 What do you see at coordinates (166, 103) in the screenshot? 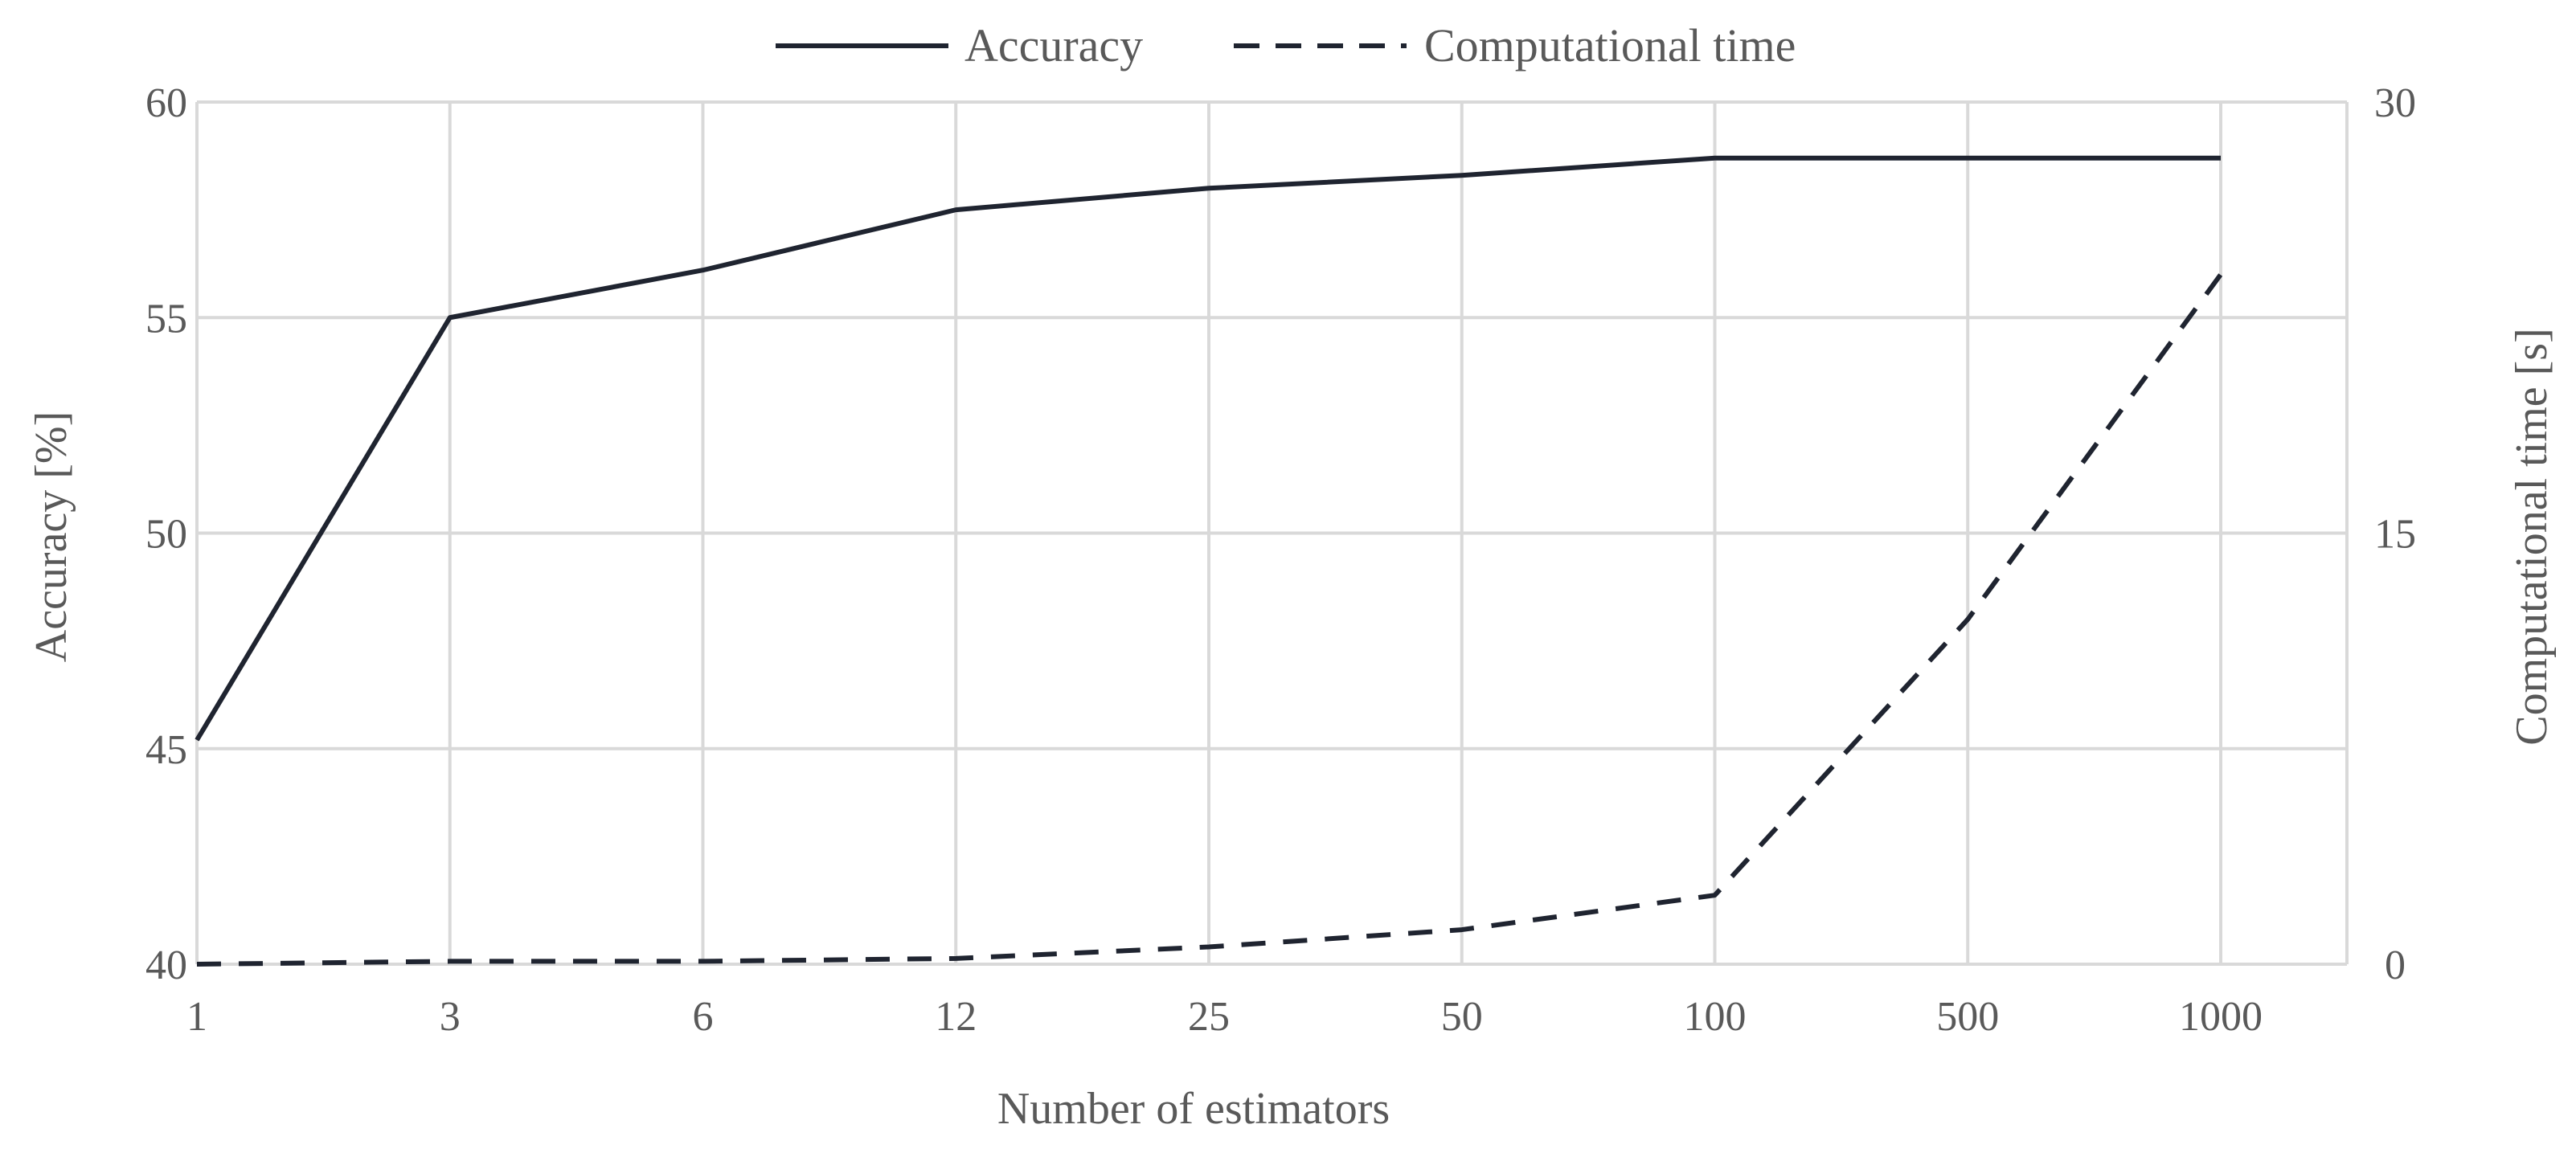
I see `y-tick-label: 60` at bounding box center [166, 103].